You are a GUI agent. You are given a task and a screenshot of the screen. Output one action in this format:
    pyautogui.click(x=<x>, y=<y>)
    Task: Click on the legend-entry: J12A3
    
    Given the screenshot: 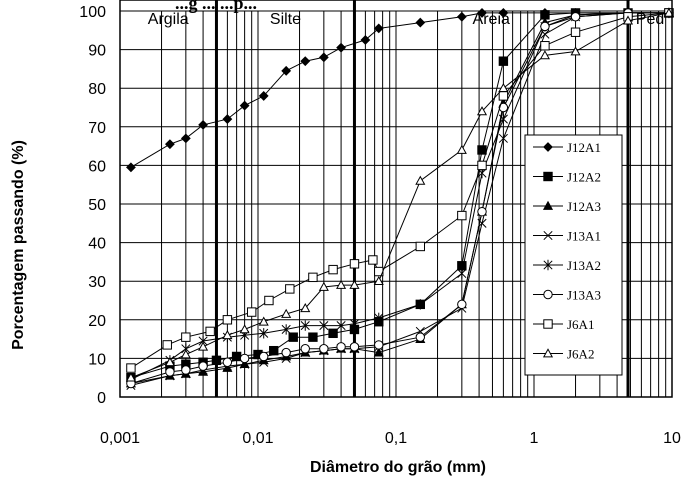 What is the action you would take?
    pyautogui.click(x=567, y=206)
    